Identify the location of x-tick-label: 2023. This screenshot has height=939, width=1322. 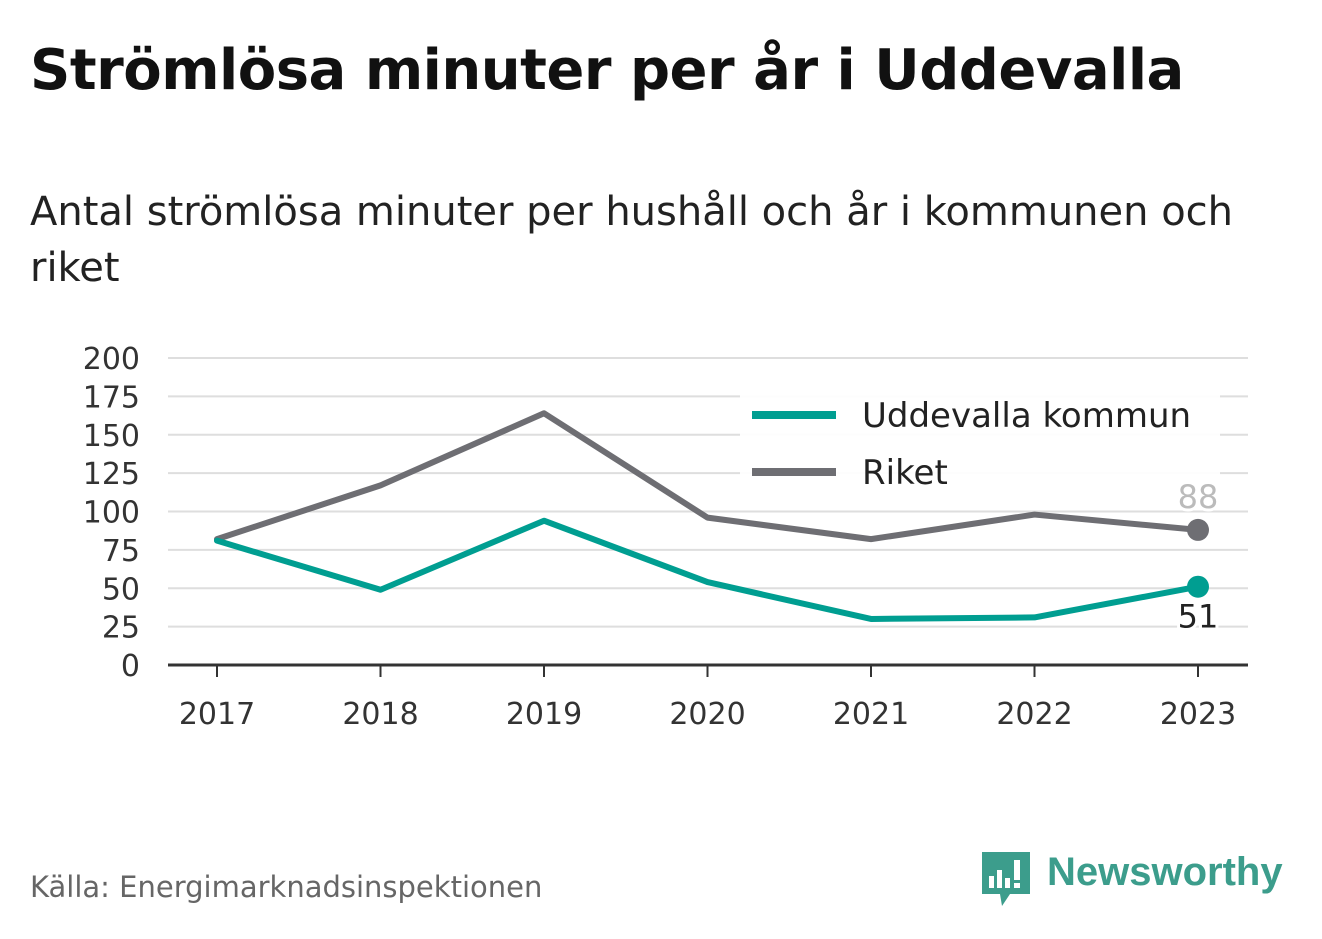
(1198, 714).